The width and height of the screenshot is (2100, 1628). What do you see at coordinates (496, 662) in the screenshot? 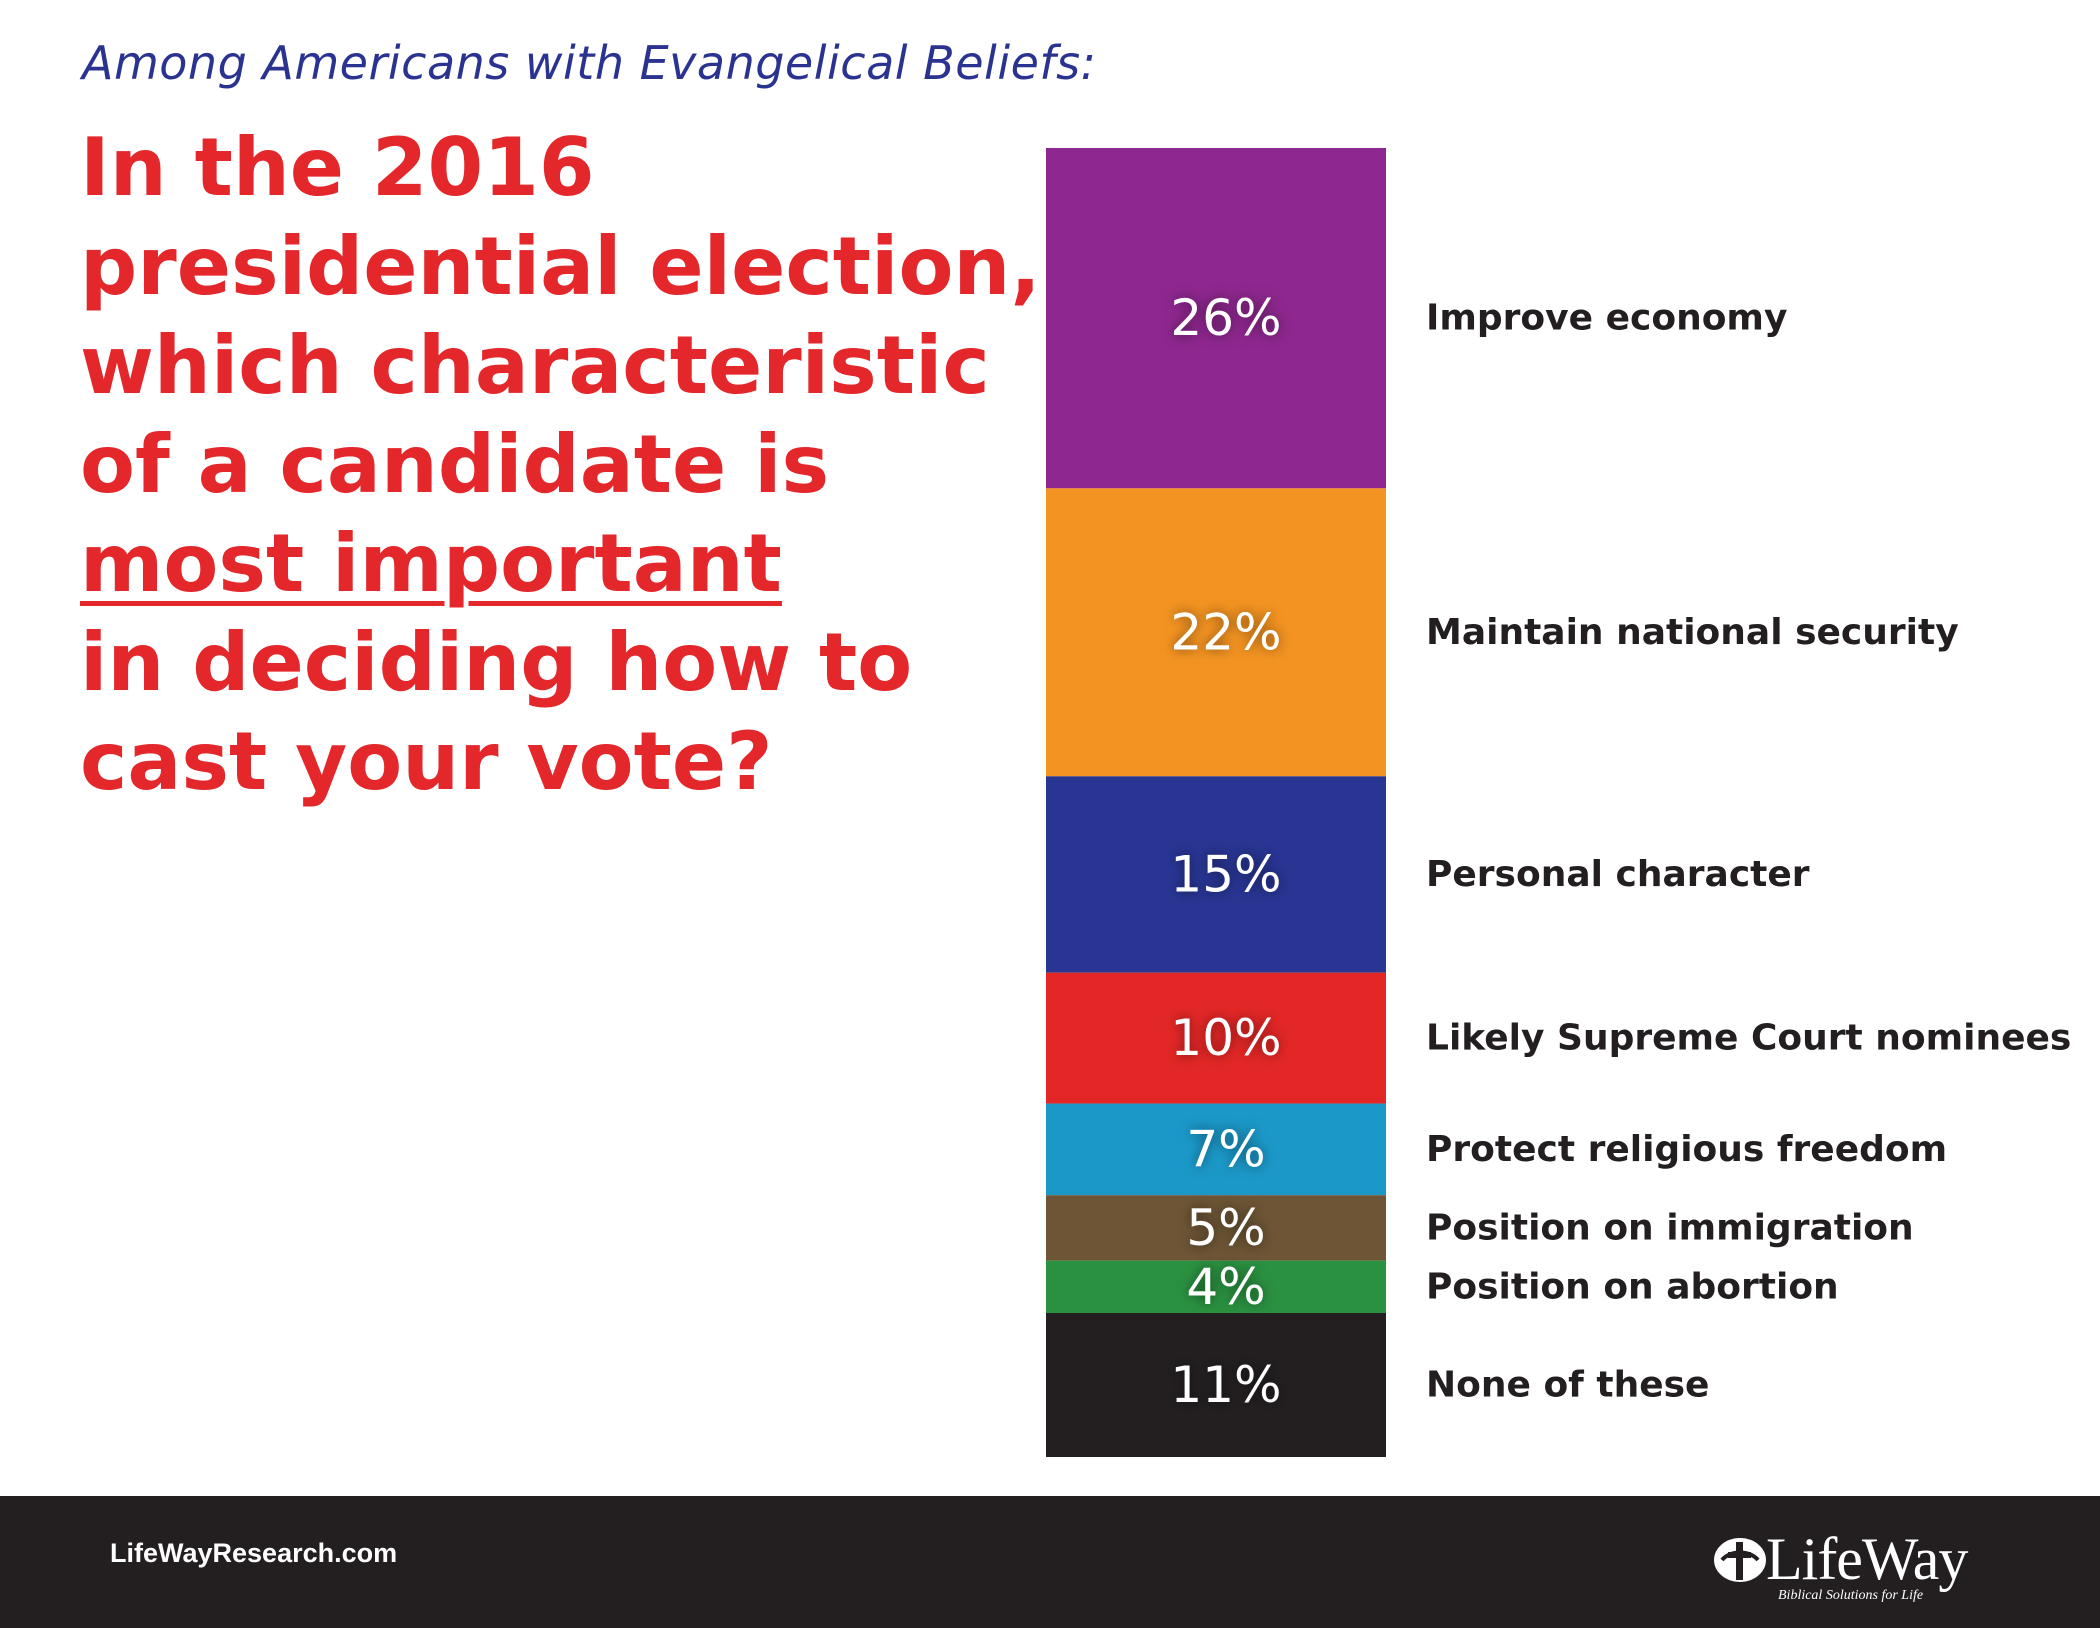
I see `question-line: in deciding how to` at bounding box center [496, 662].